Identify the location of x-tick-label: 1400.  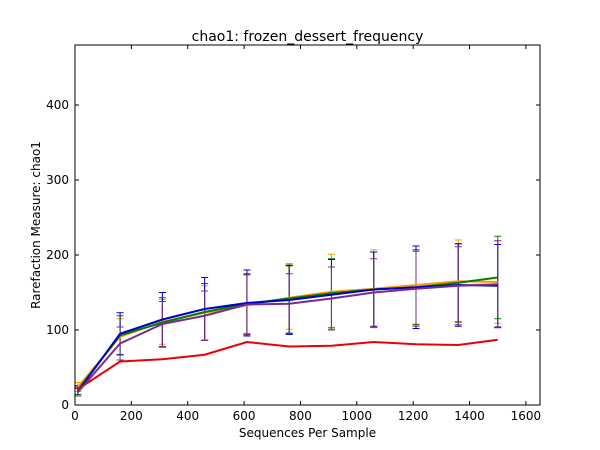
(469, 416).